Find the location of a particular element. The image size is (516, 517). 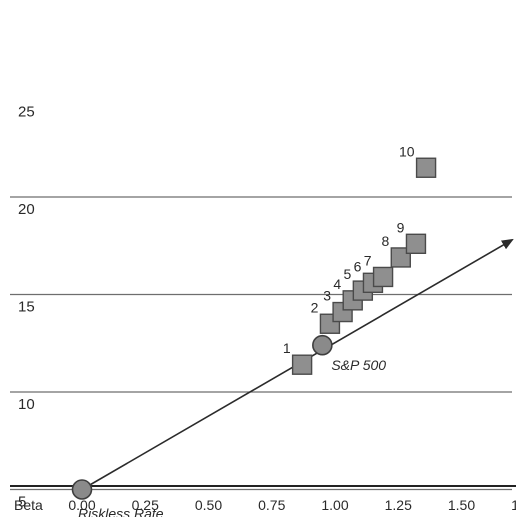

x-tick-label-6: 1.50 is located at coordinates (461, 505).